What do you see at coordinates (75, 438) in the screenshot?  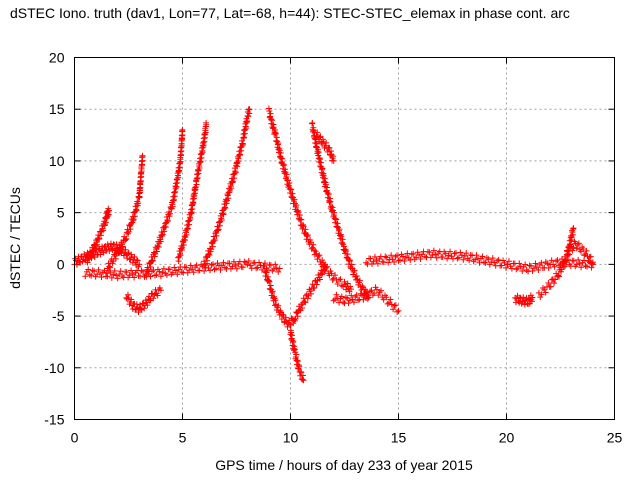 I see `x-tick-label: 0` at bounding box center [75, 438].